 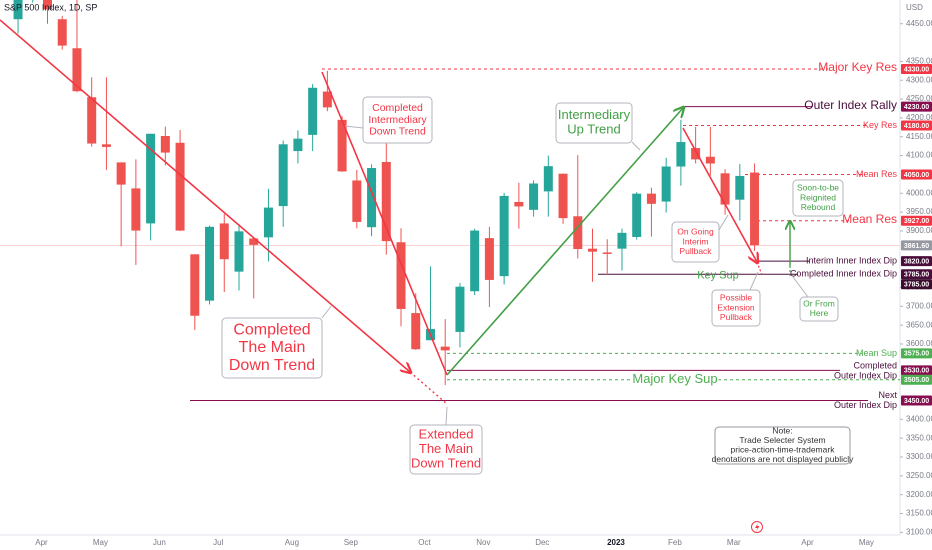 I want to click on intermediary-up-trend, so click(x=564, y=242).